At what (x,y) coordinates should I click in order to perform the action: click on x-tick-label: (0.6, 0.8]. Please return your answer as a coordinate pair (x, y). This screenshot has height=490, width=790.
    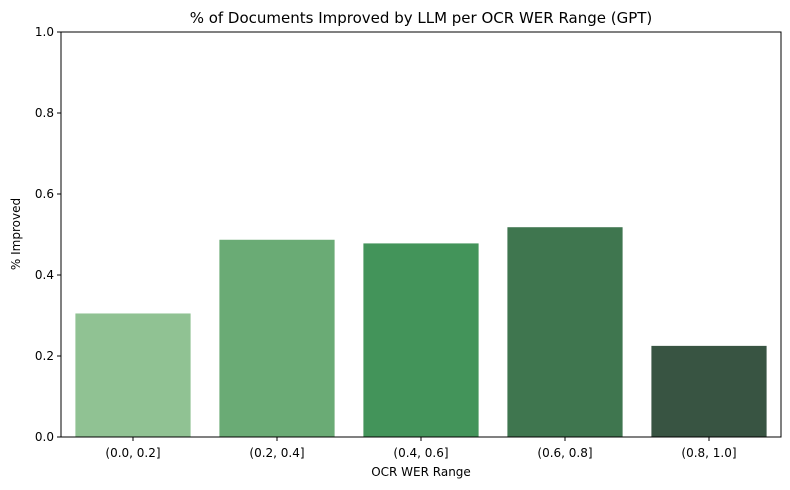
    Looking at the image, I should click on (564, 453).